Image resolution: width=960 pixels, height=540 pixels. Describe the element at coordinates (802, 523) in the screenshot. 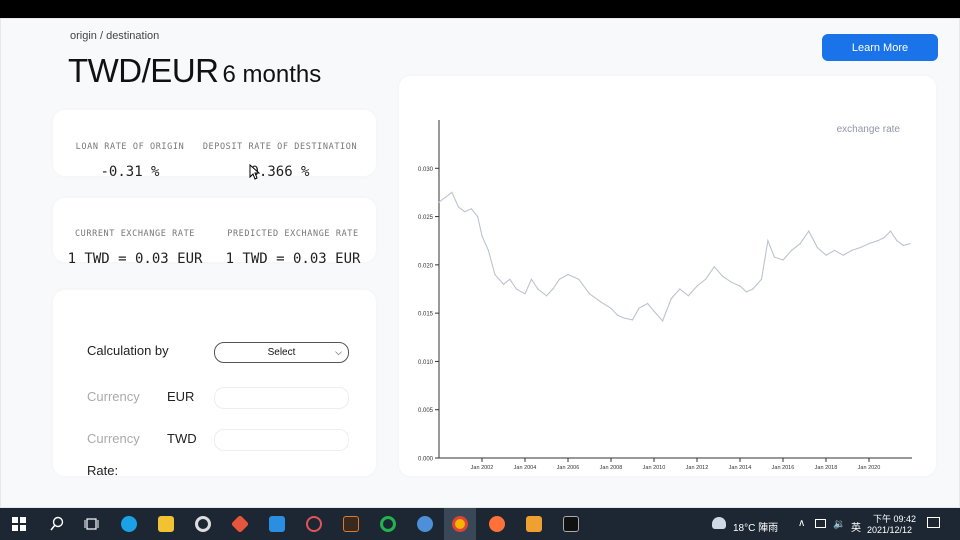

I see `chevron-up-icon: ∧` at that location.